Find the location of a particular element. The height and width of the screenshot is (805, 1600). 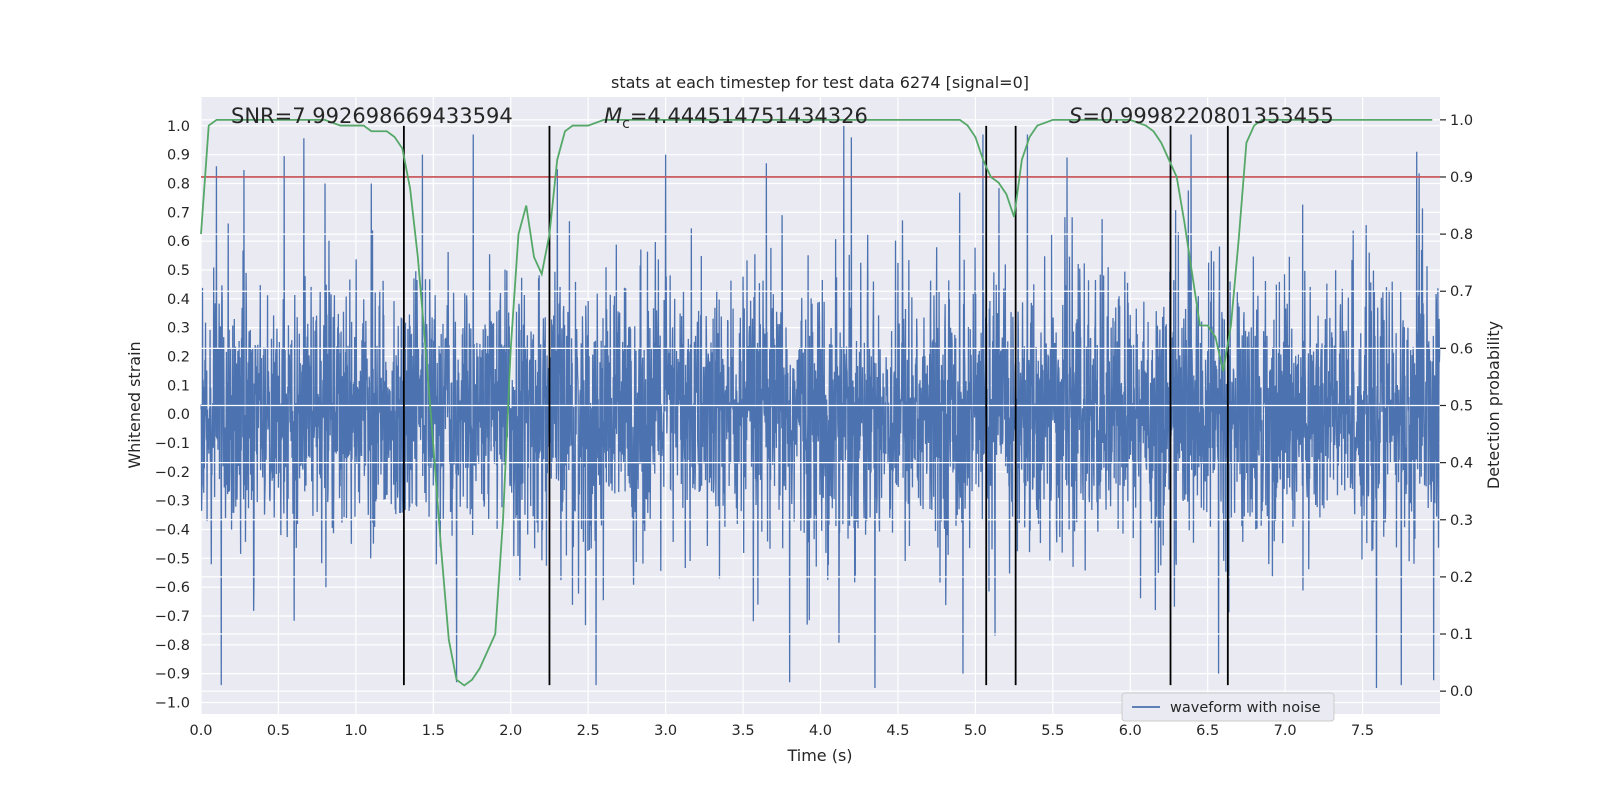

chirp-mass-annotation: Mc=4.444514751434326 is located at coordinates (736, 118).